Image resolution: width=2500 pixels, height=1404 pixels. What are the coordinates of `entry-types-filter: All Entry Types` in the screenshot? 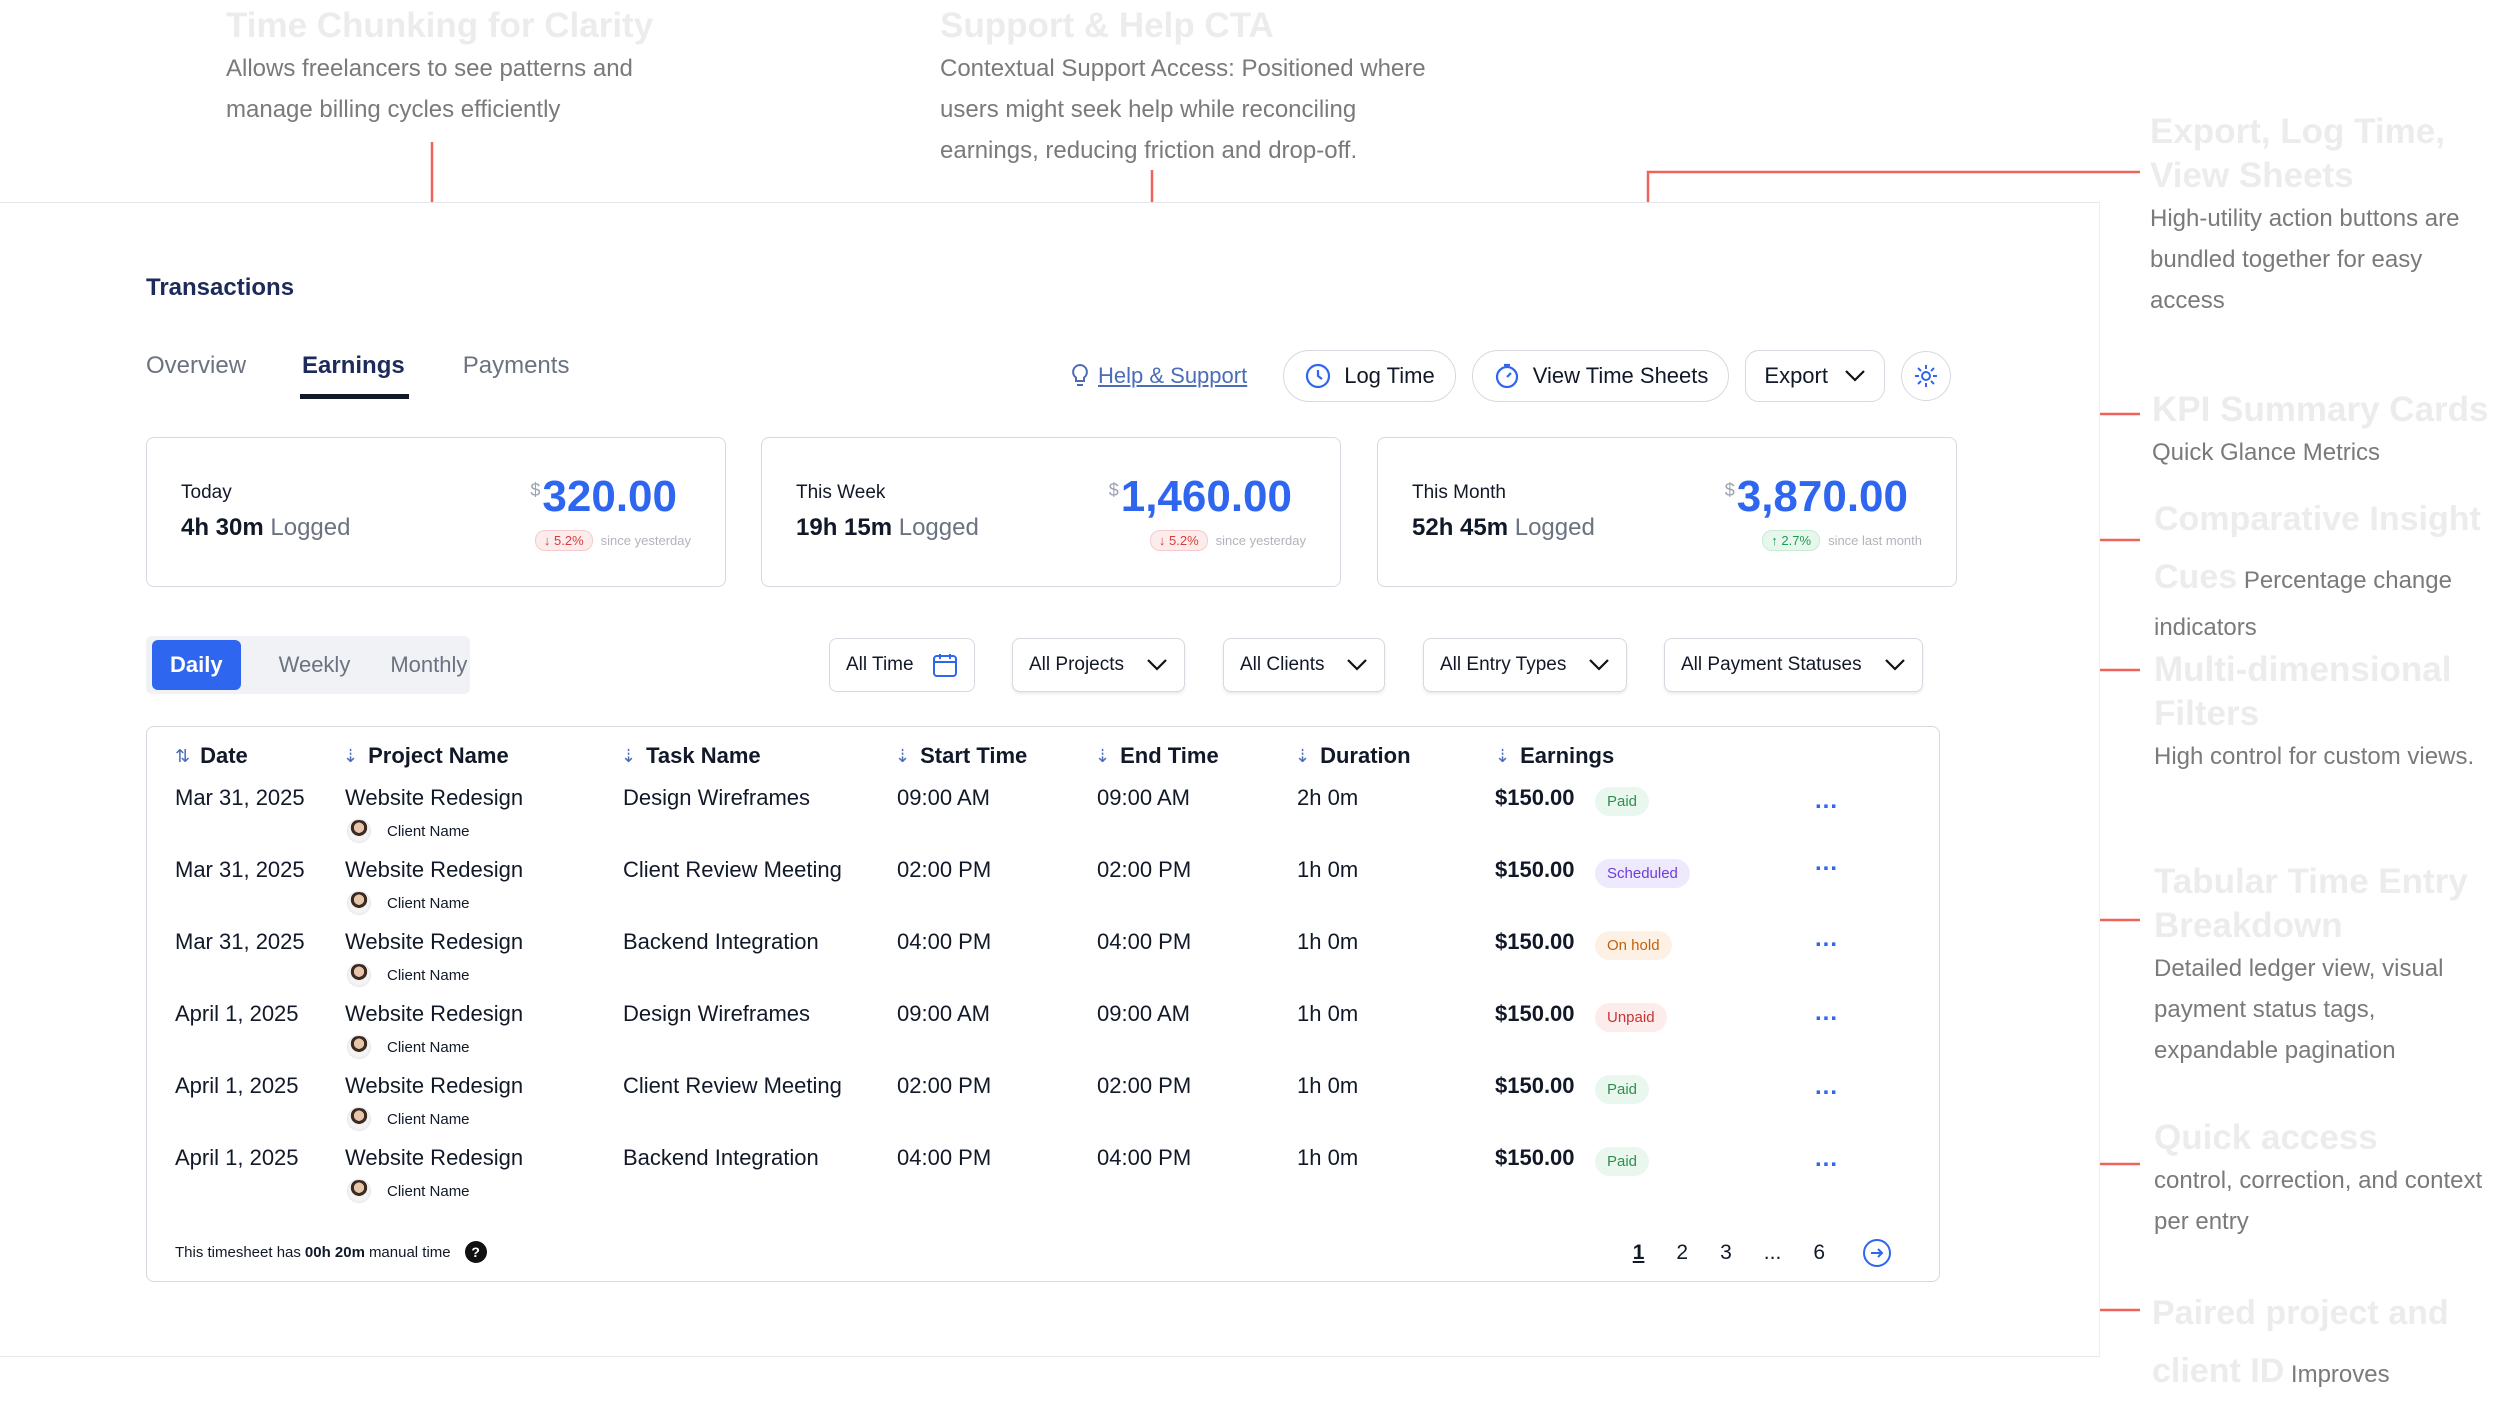 It's located at (1525, 665).